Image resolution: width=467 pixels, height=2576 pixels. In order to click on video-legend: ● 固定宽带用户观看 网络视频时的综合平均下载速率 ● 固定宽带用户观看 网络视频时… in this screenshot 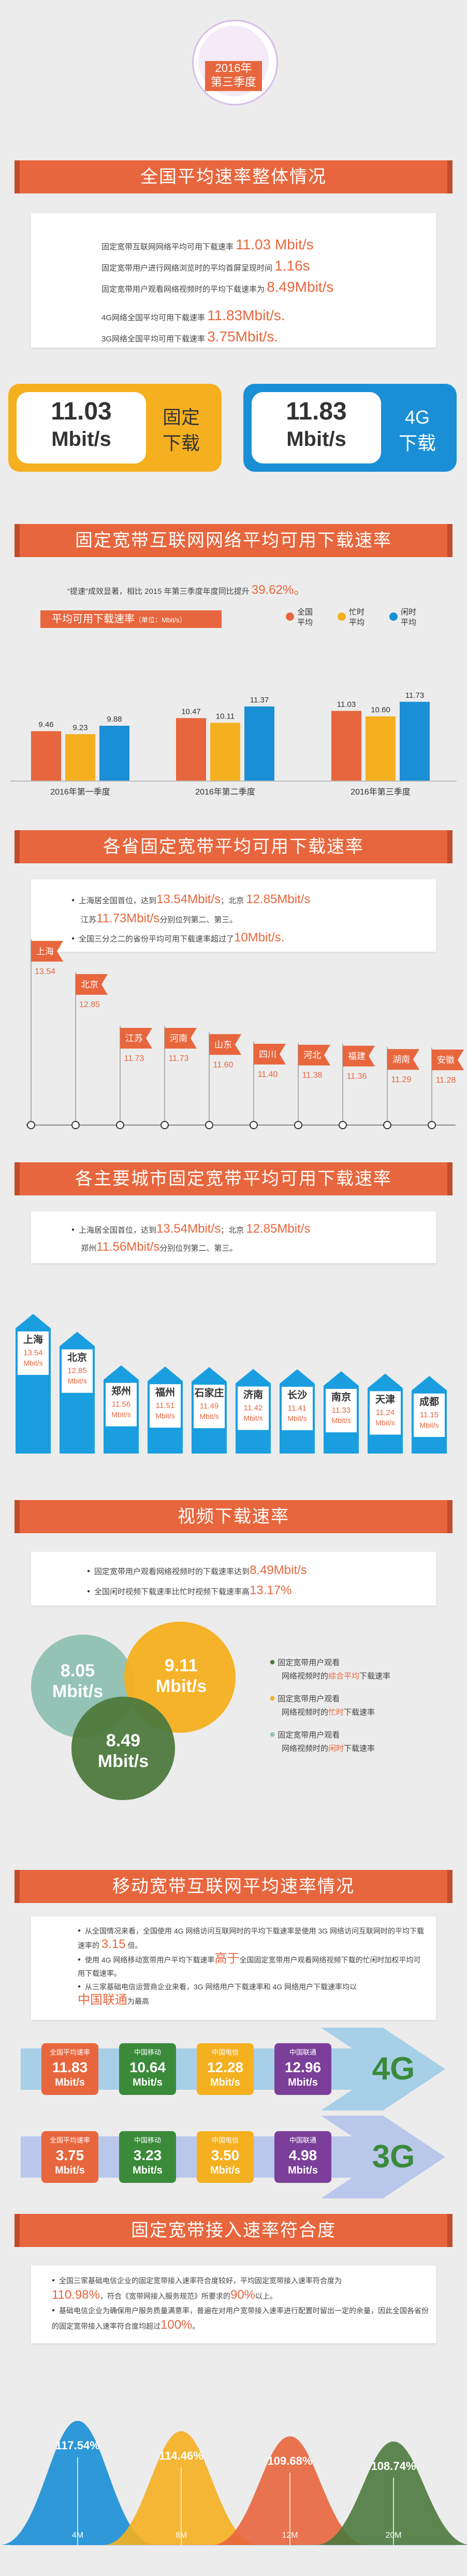, I will do `click(330, 1705)`.